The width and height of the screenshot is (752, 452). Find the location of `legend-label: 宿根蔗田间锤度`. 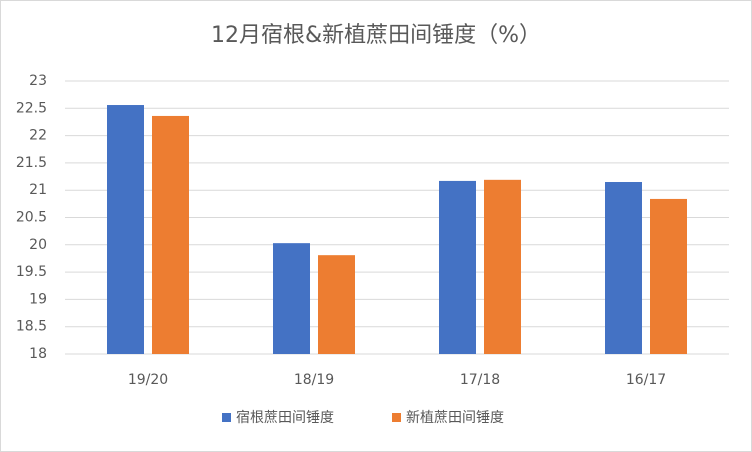

legend-label: 宿根蔗田间锤度 is located at coordinates (285, 417).